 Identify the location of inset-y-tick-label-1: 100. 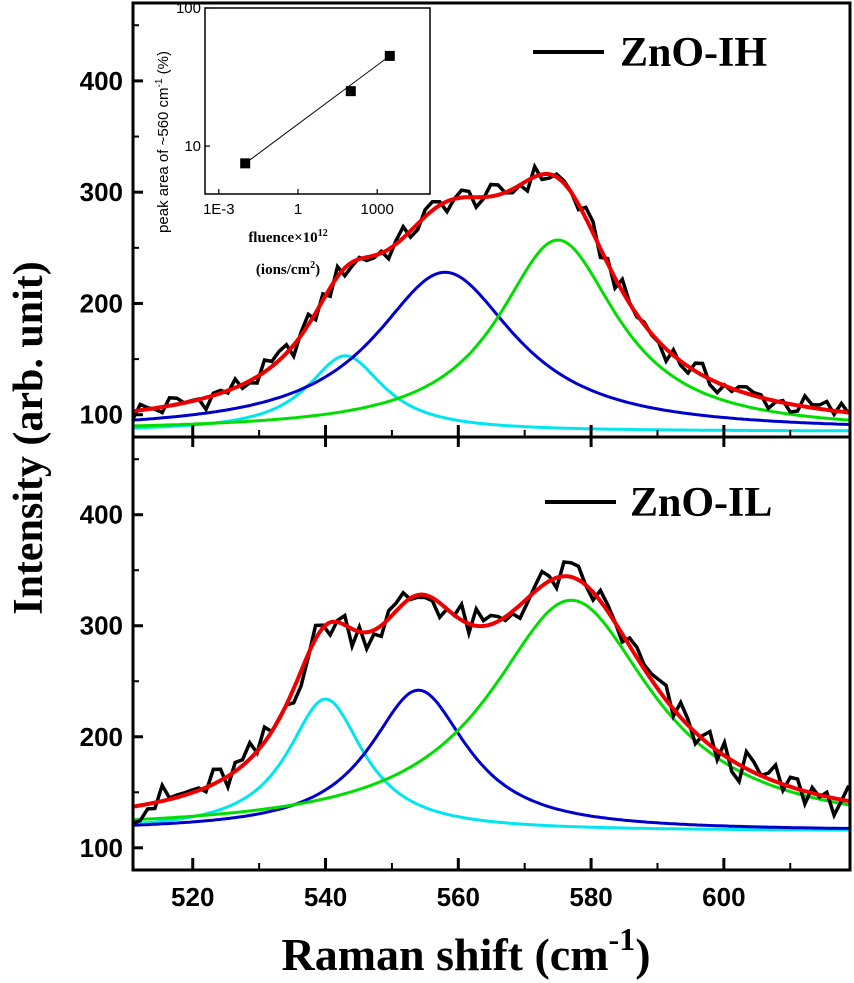
(188, 8).